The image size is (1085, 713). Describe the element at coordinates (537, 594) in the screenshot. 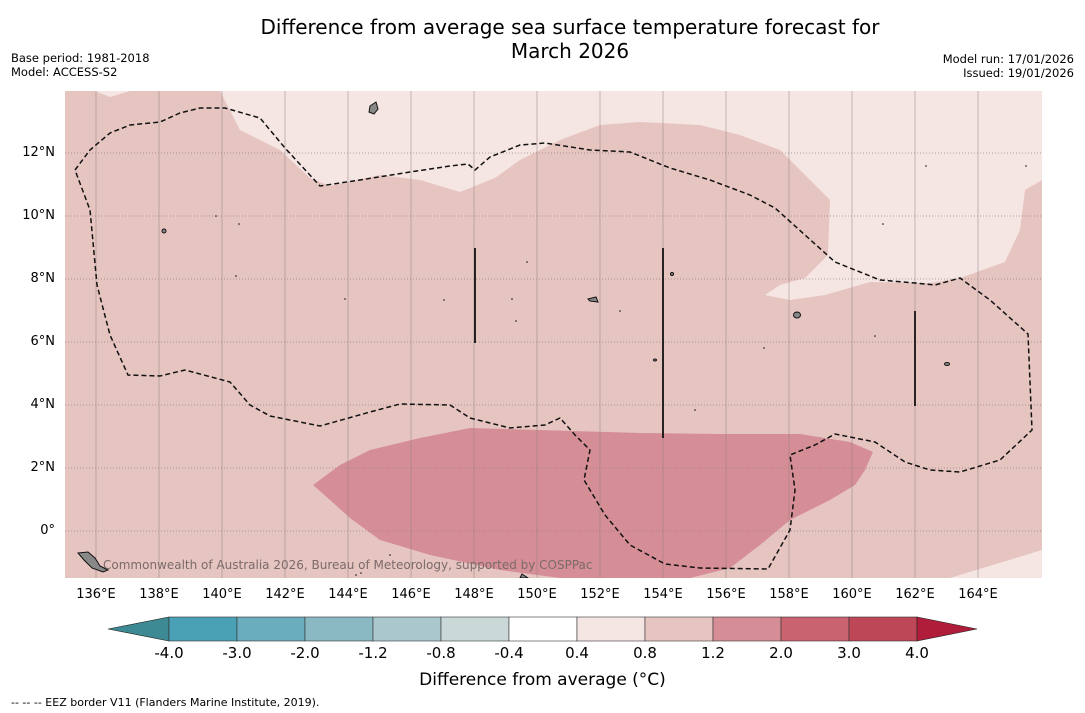

I see `lon-label: 150°E` at that location.